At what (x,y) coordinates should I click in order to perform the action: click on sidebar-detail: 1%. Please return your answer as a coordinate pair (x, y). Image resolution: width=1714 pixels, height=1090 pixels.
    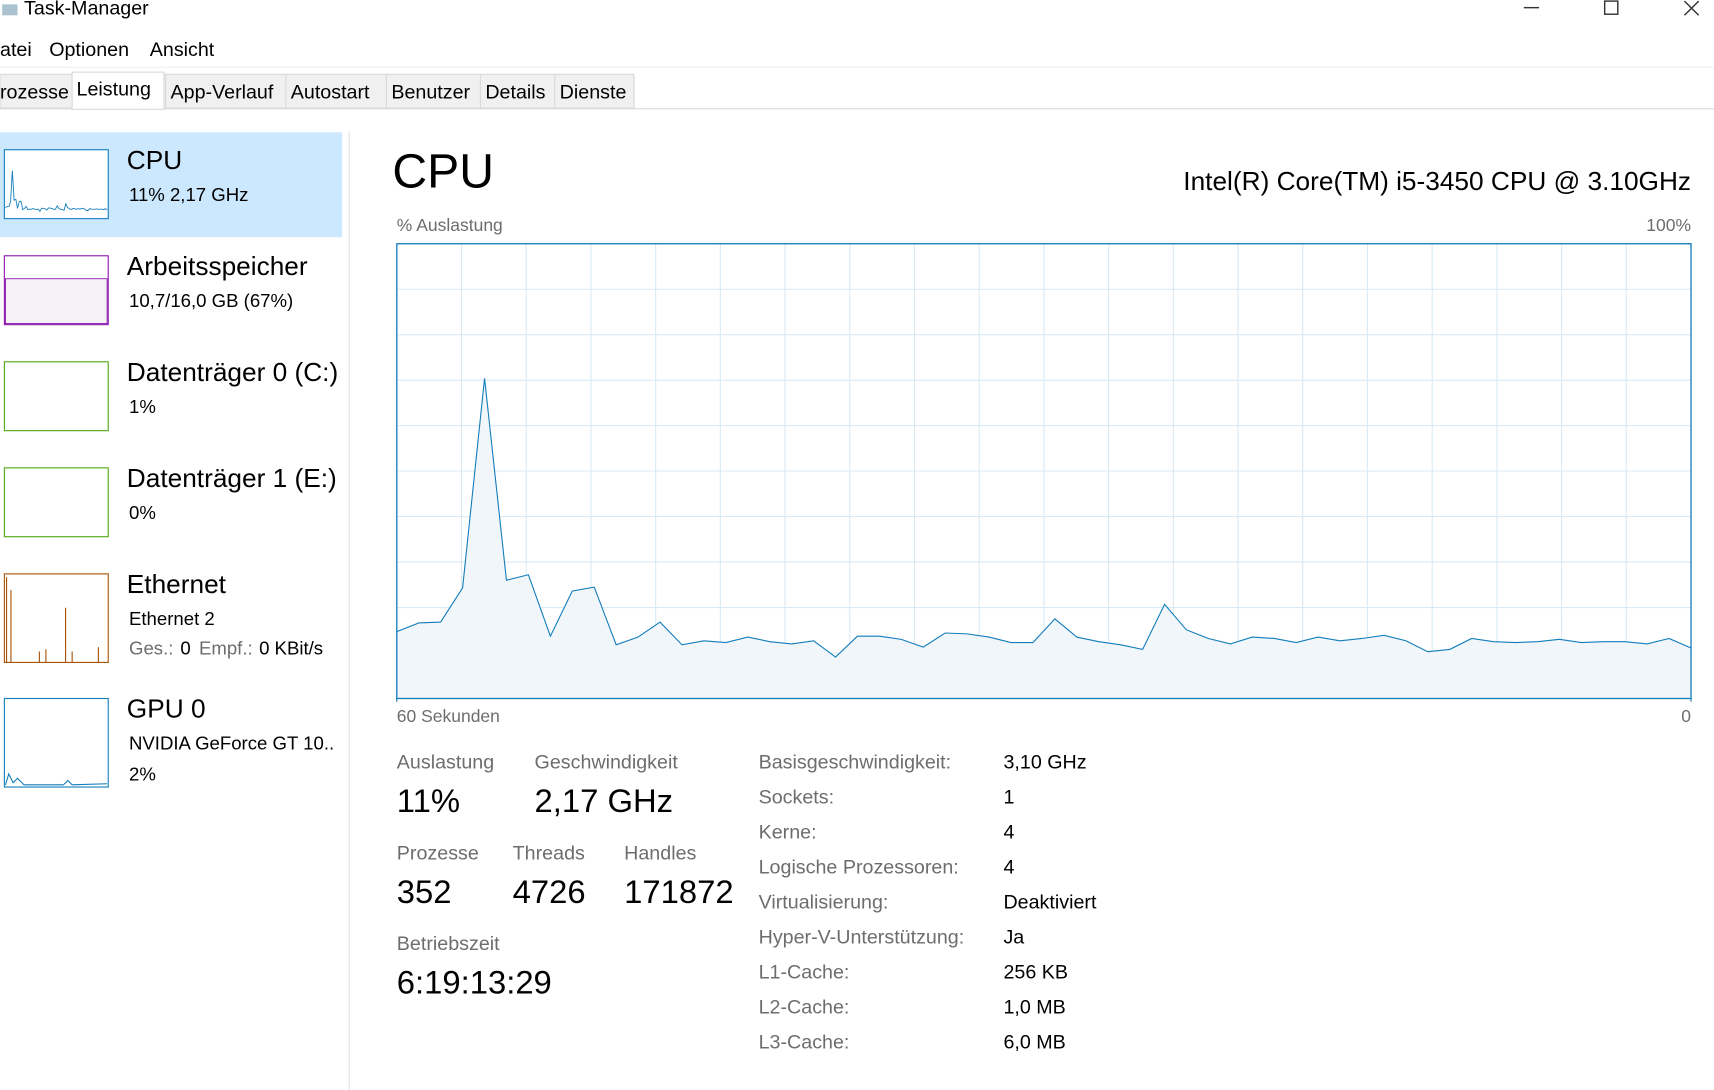
    Looking at the image, I should click on (142, 407).